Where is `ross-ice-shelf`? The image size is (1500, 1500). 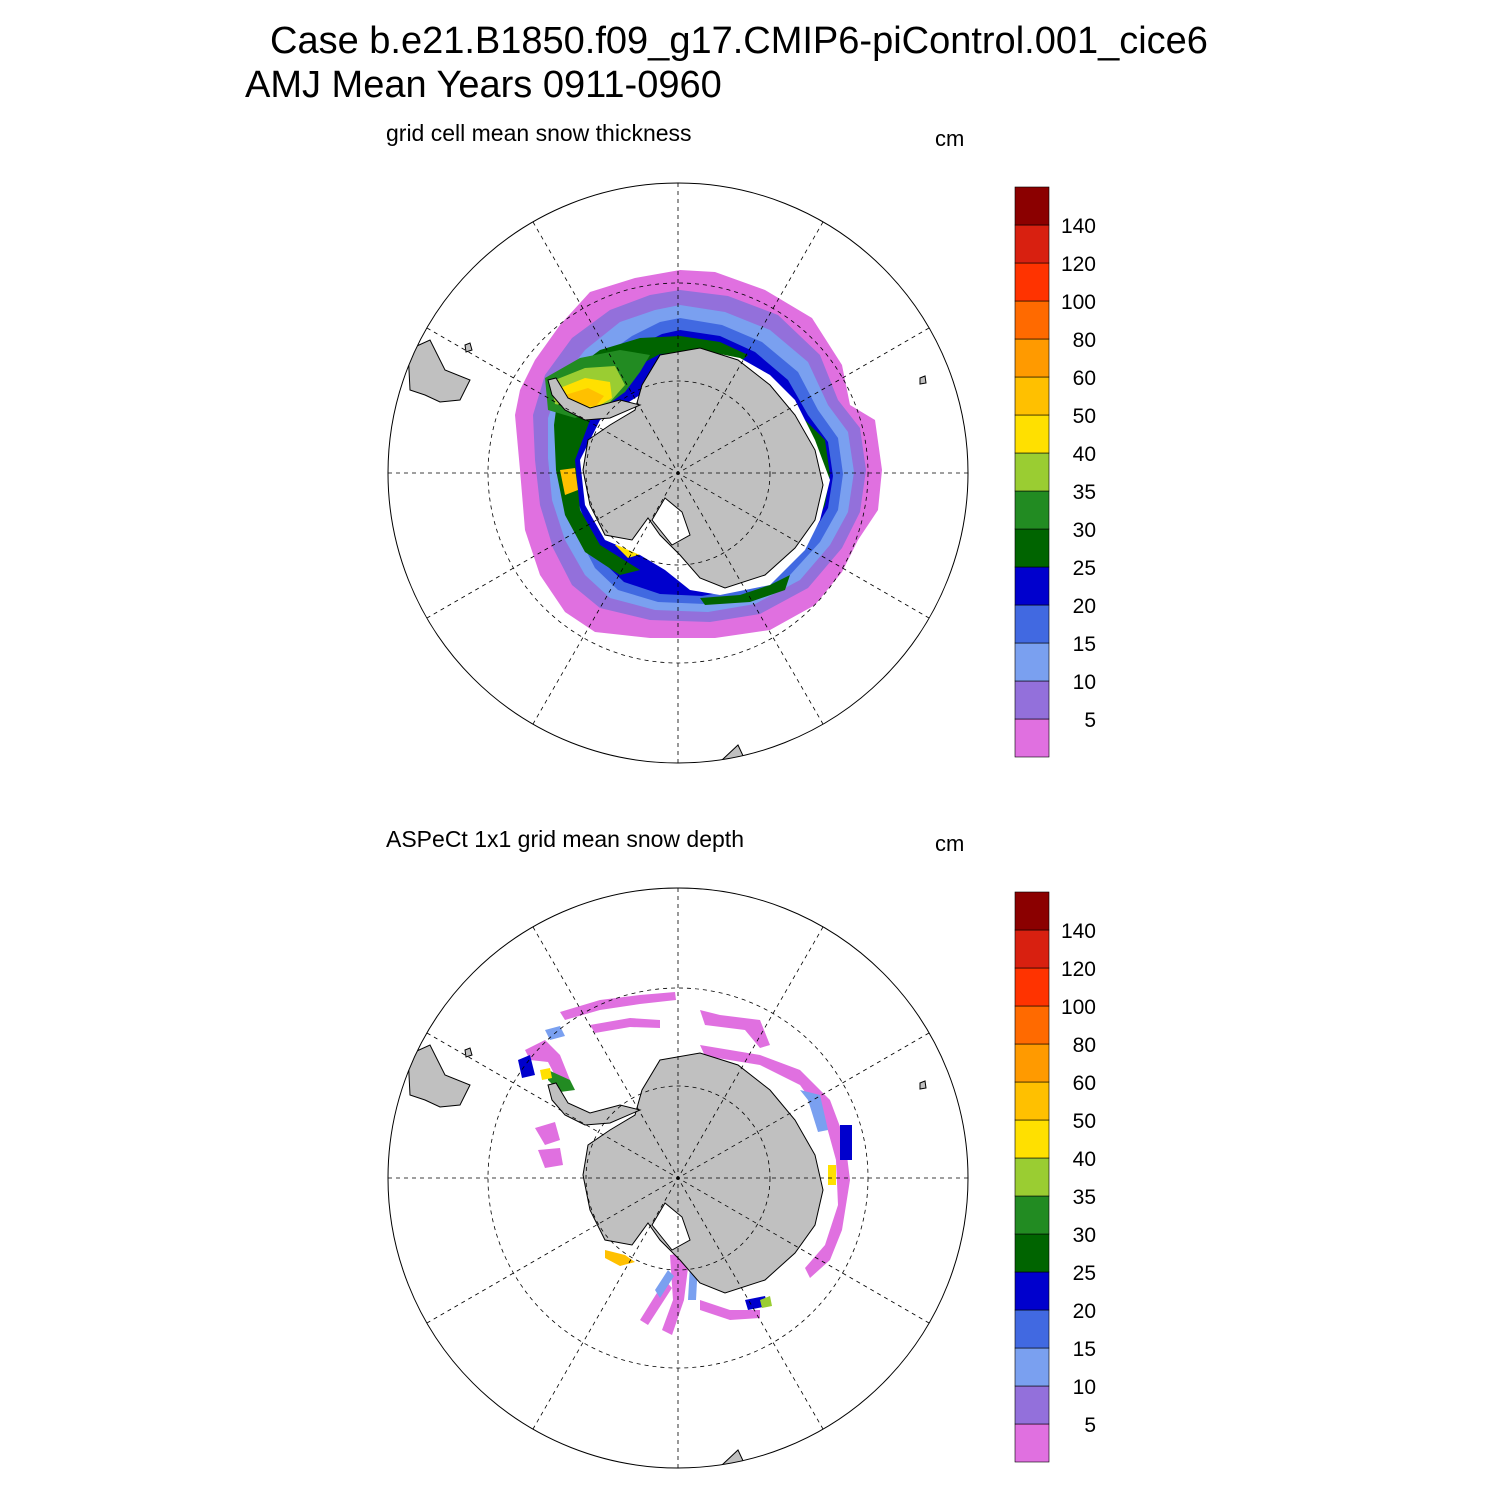 ross-ice-shelf is located at coordinates (671, 521).